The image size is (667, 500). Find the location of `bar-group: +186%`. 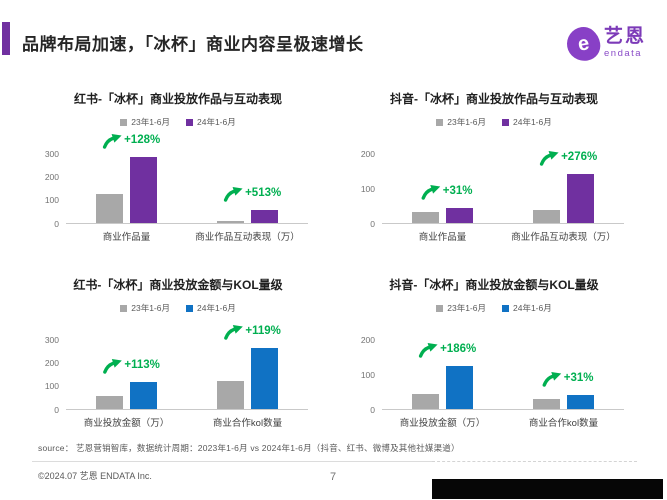

bar-group: +186% is located at coordinates (442, 374).